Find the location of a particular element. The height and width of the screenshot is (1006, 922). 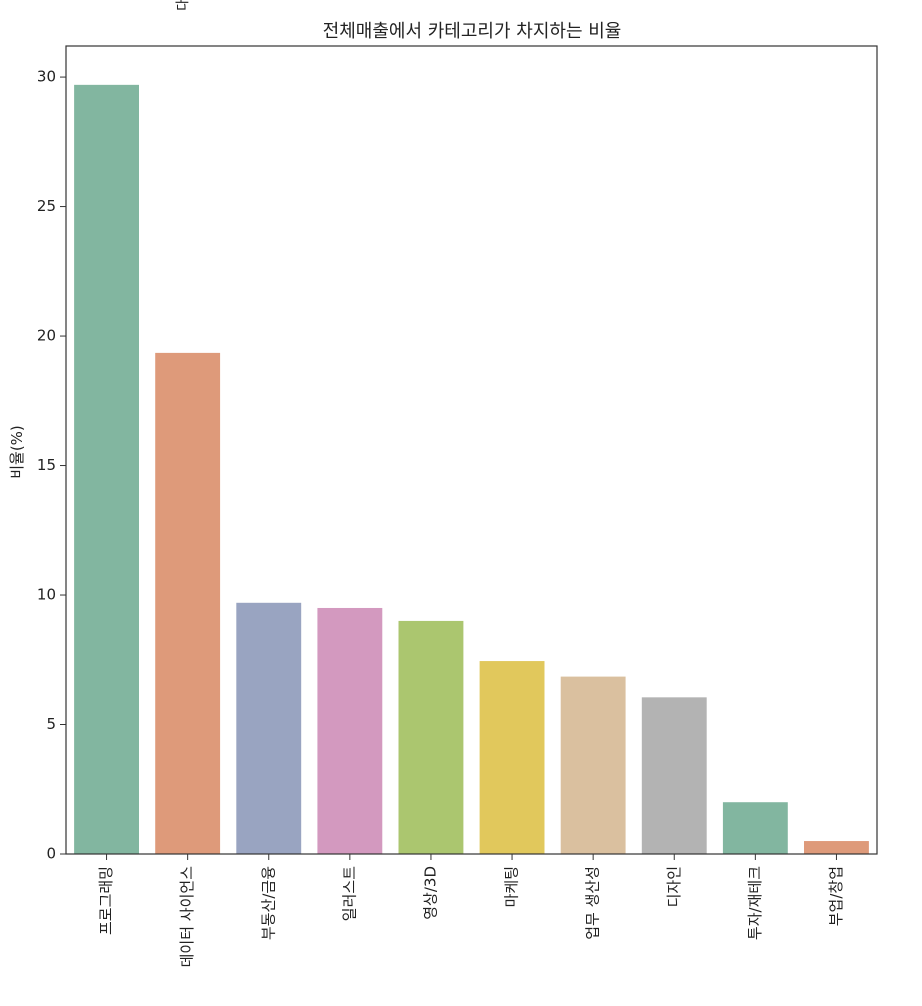

y-tick-label-4: 20 is located at coordinates (46, 336).